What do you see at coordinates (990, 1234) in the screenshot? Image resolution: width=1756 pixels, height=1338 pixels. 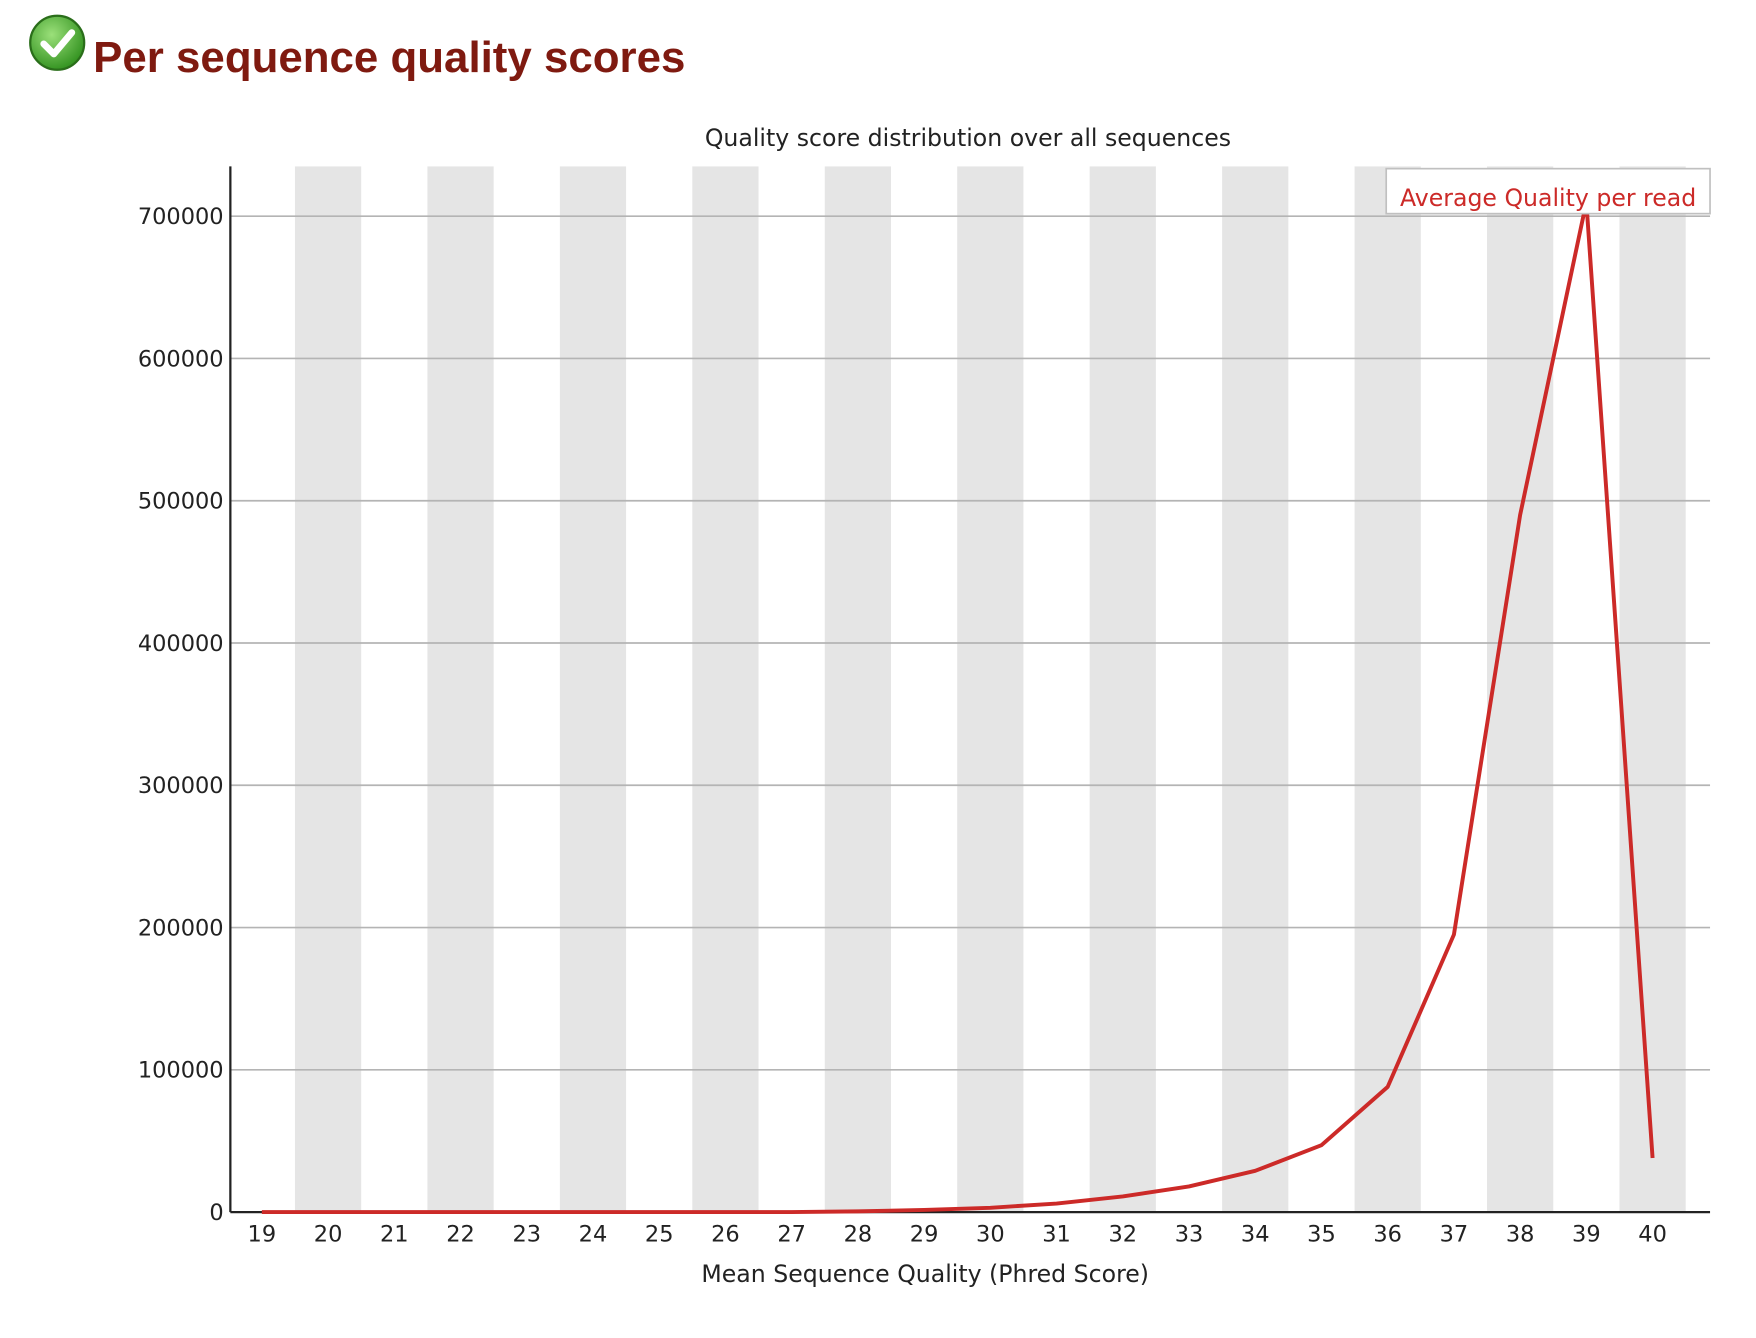 I see `x-tick-label: 30` at bounding box center [990, 1234].